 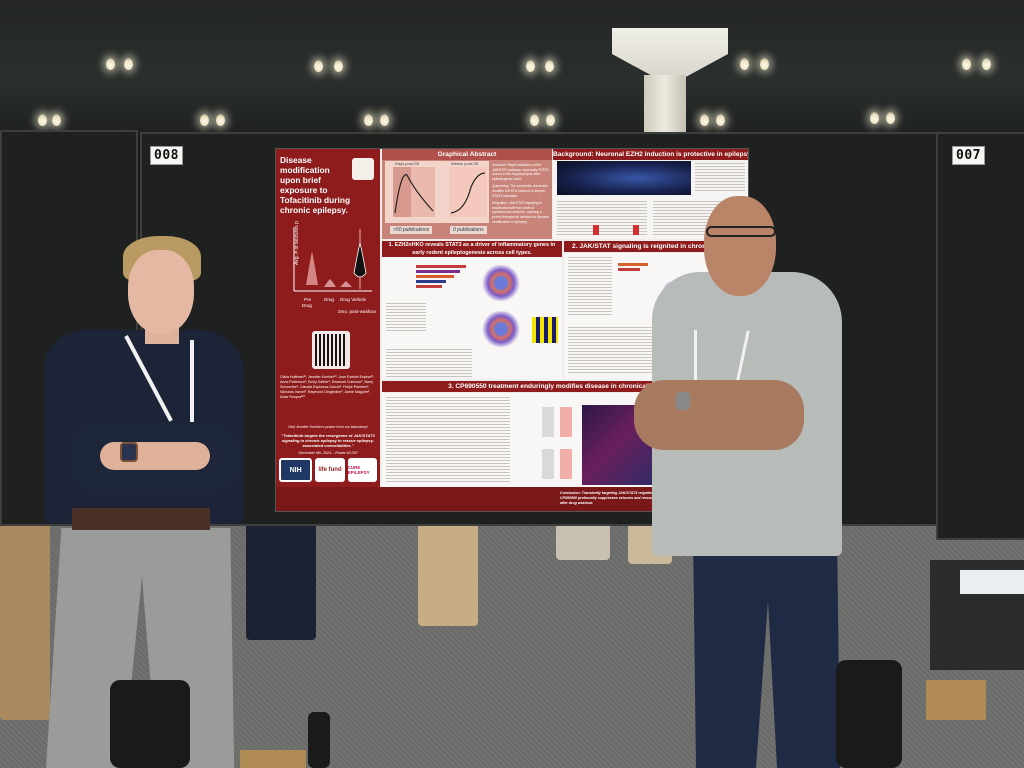 I want to click on heatmap, so click(x=545, y=330).